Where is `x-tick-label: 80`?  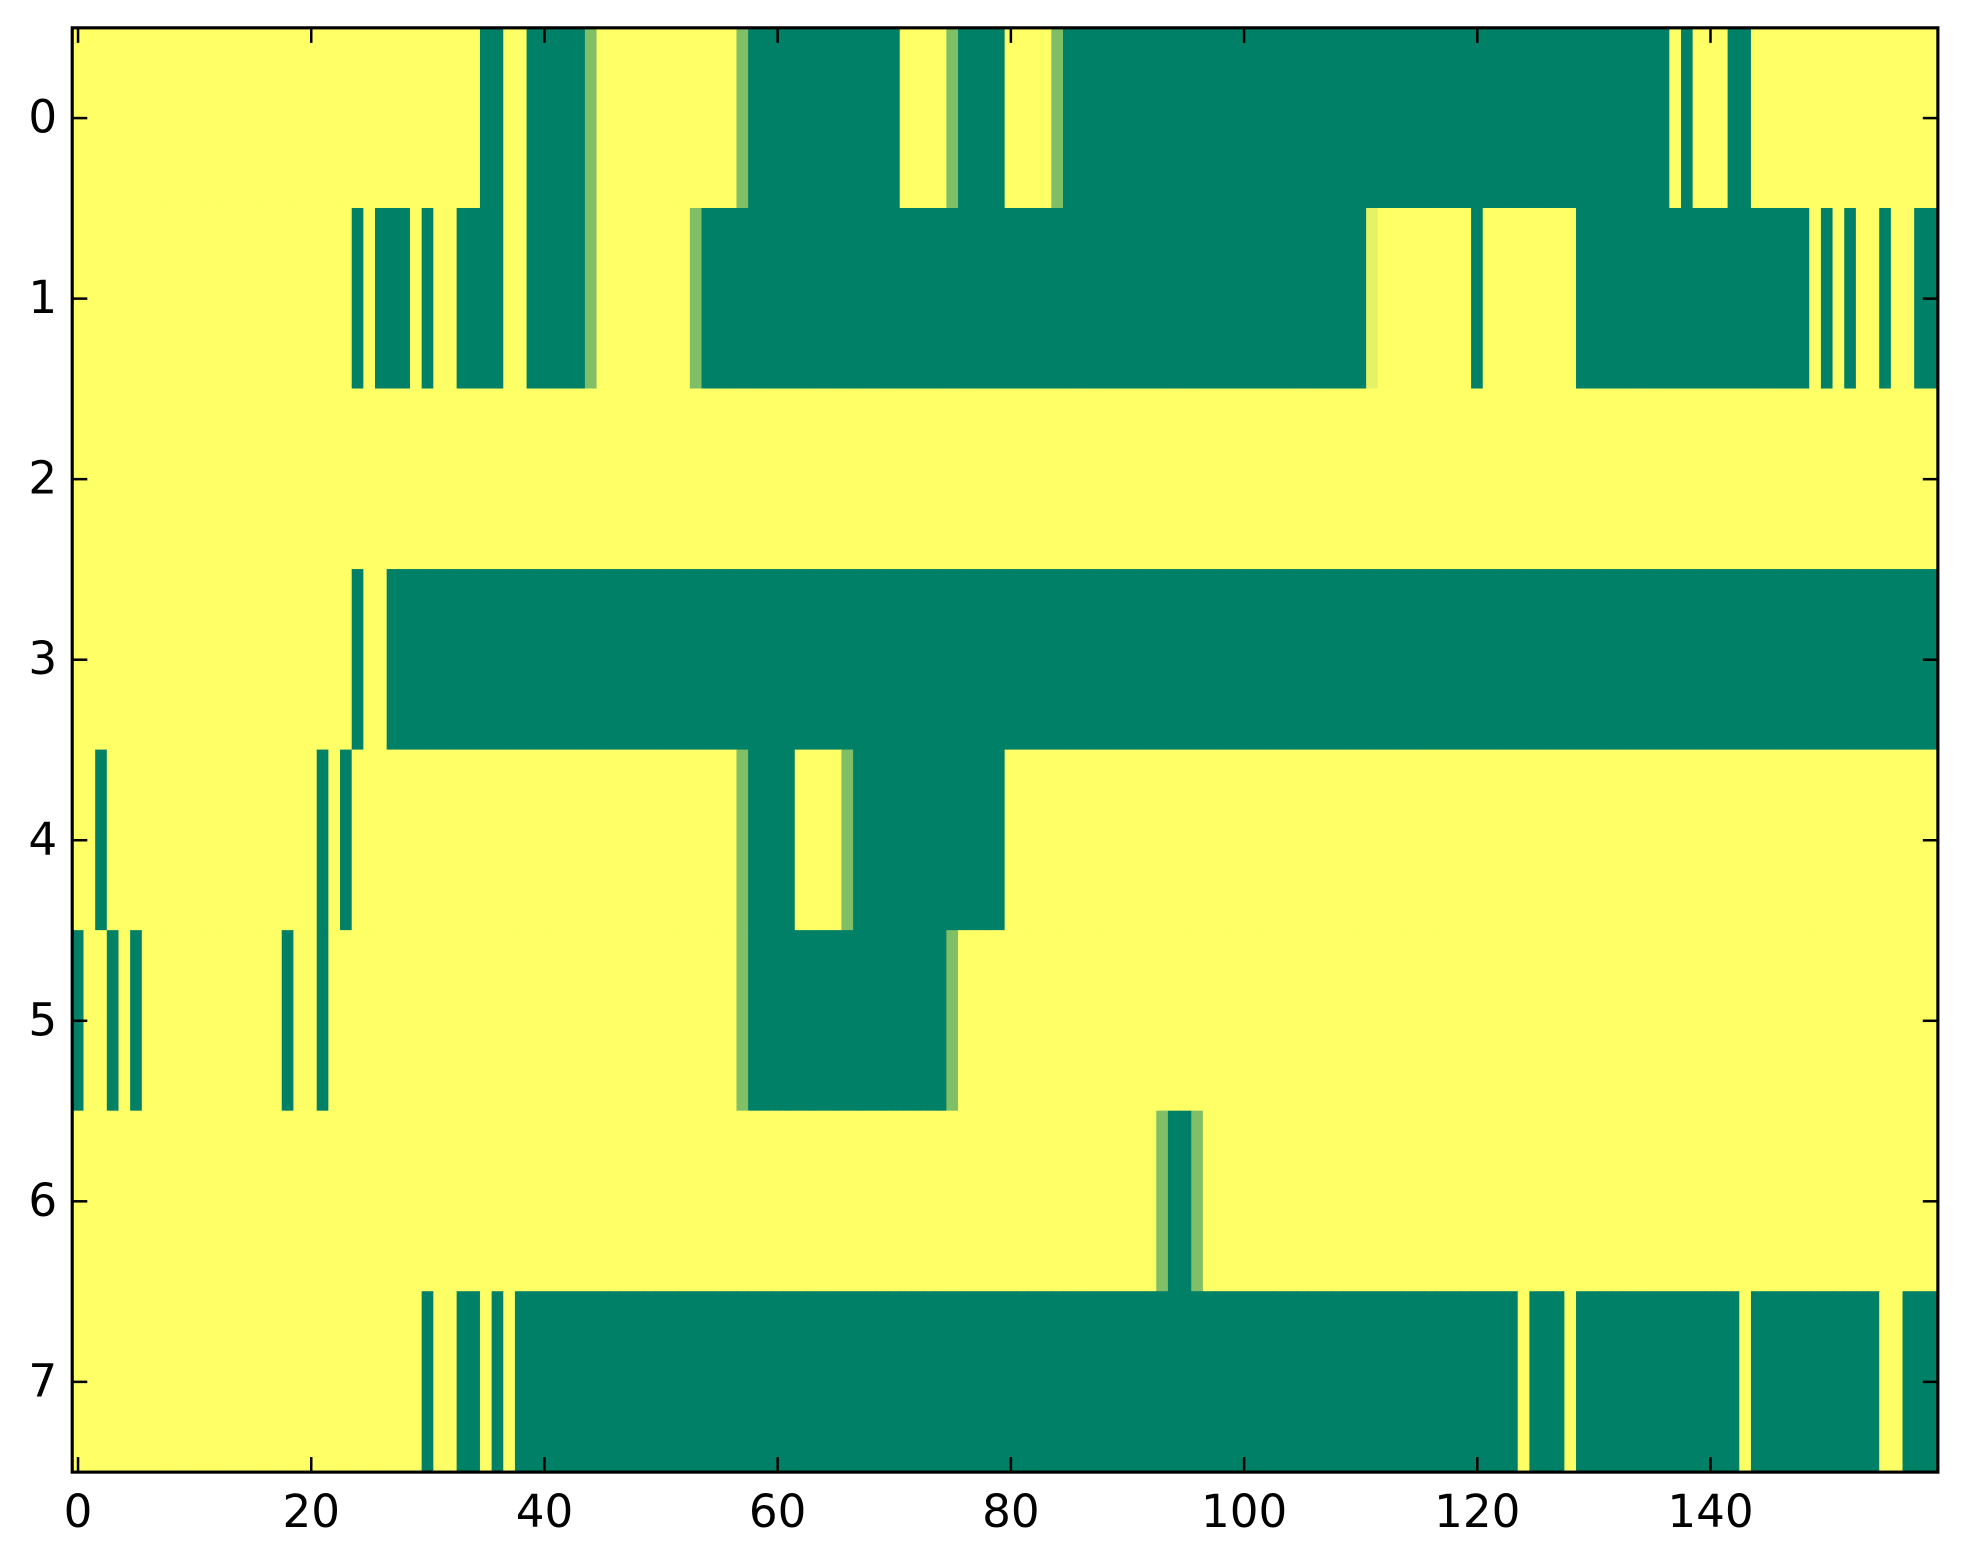 x-tick-label: 80 is located at coordinates (1011, 1511).